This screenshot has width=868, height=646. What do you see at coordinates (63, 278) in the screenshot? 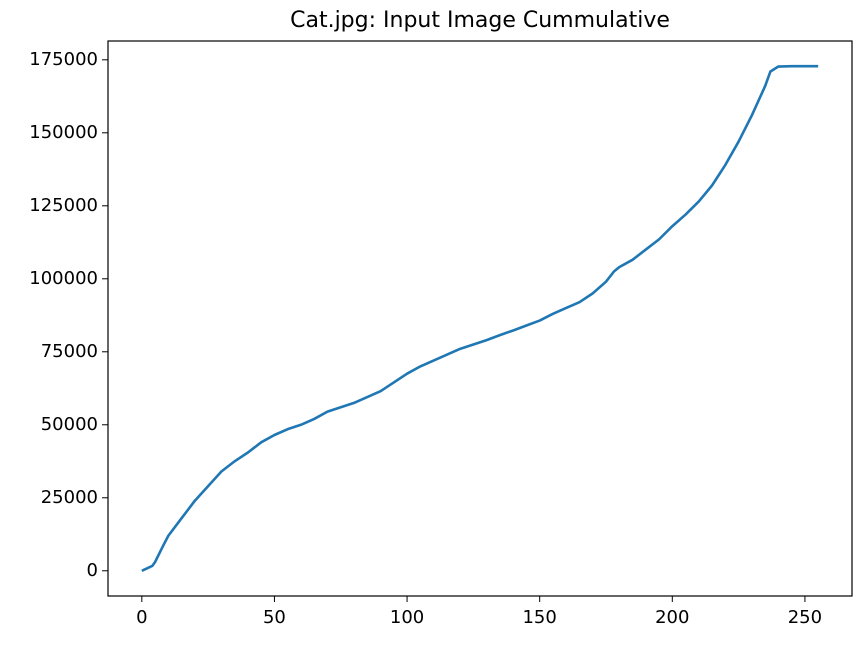
I see `y-tick-label: 100000` at bounding box center [63, 278].